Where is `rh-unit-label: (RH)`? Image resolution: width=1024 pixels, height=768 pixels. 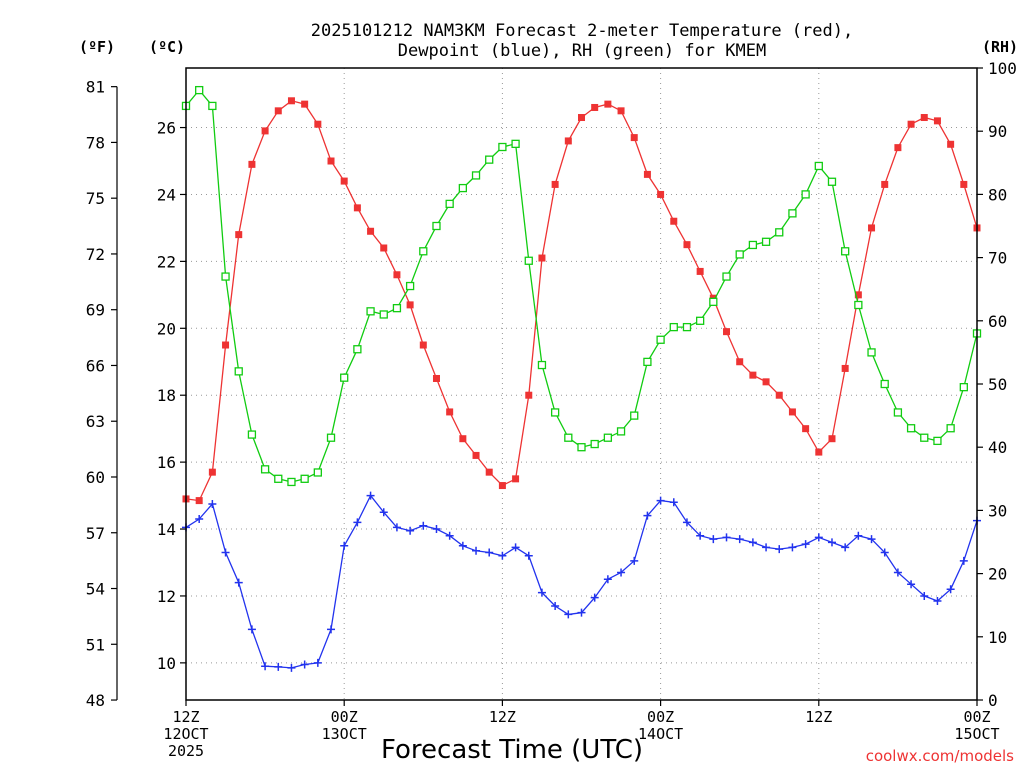
rh-unit-label: (RH) is located at coordinates (1000, 47).